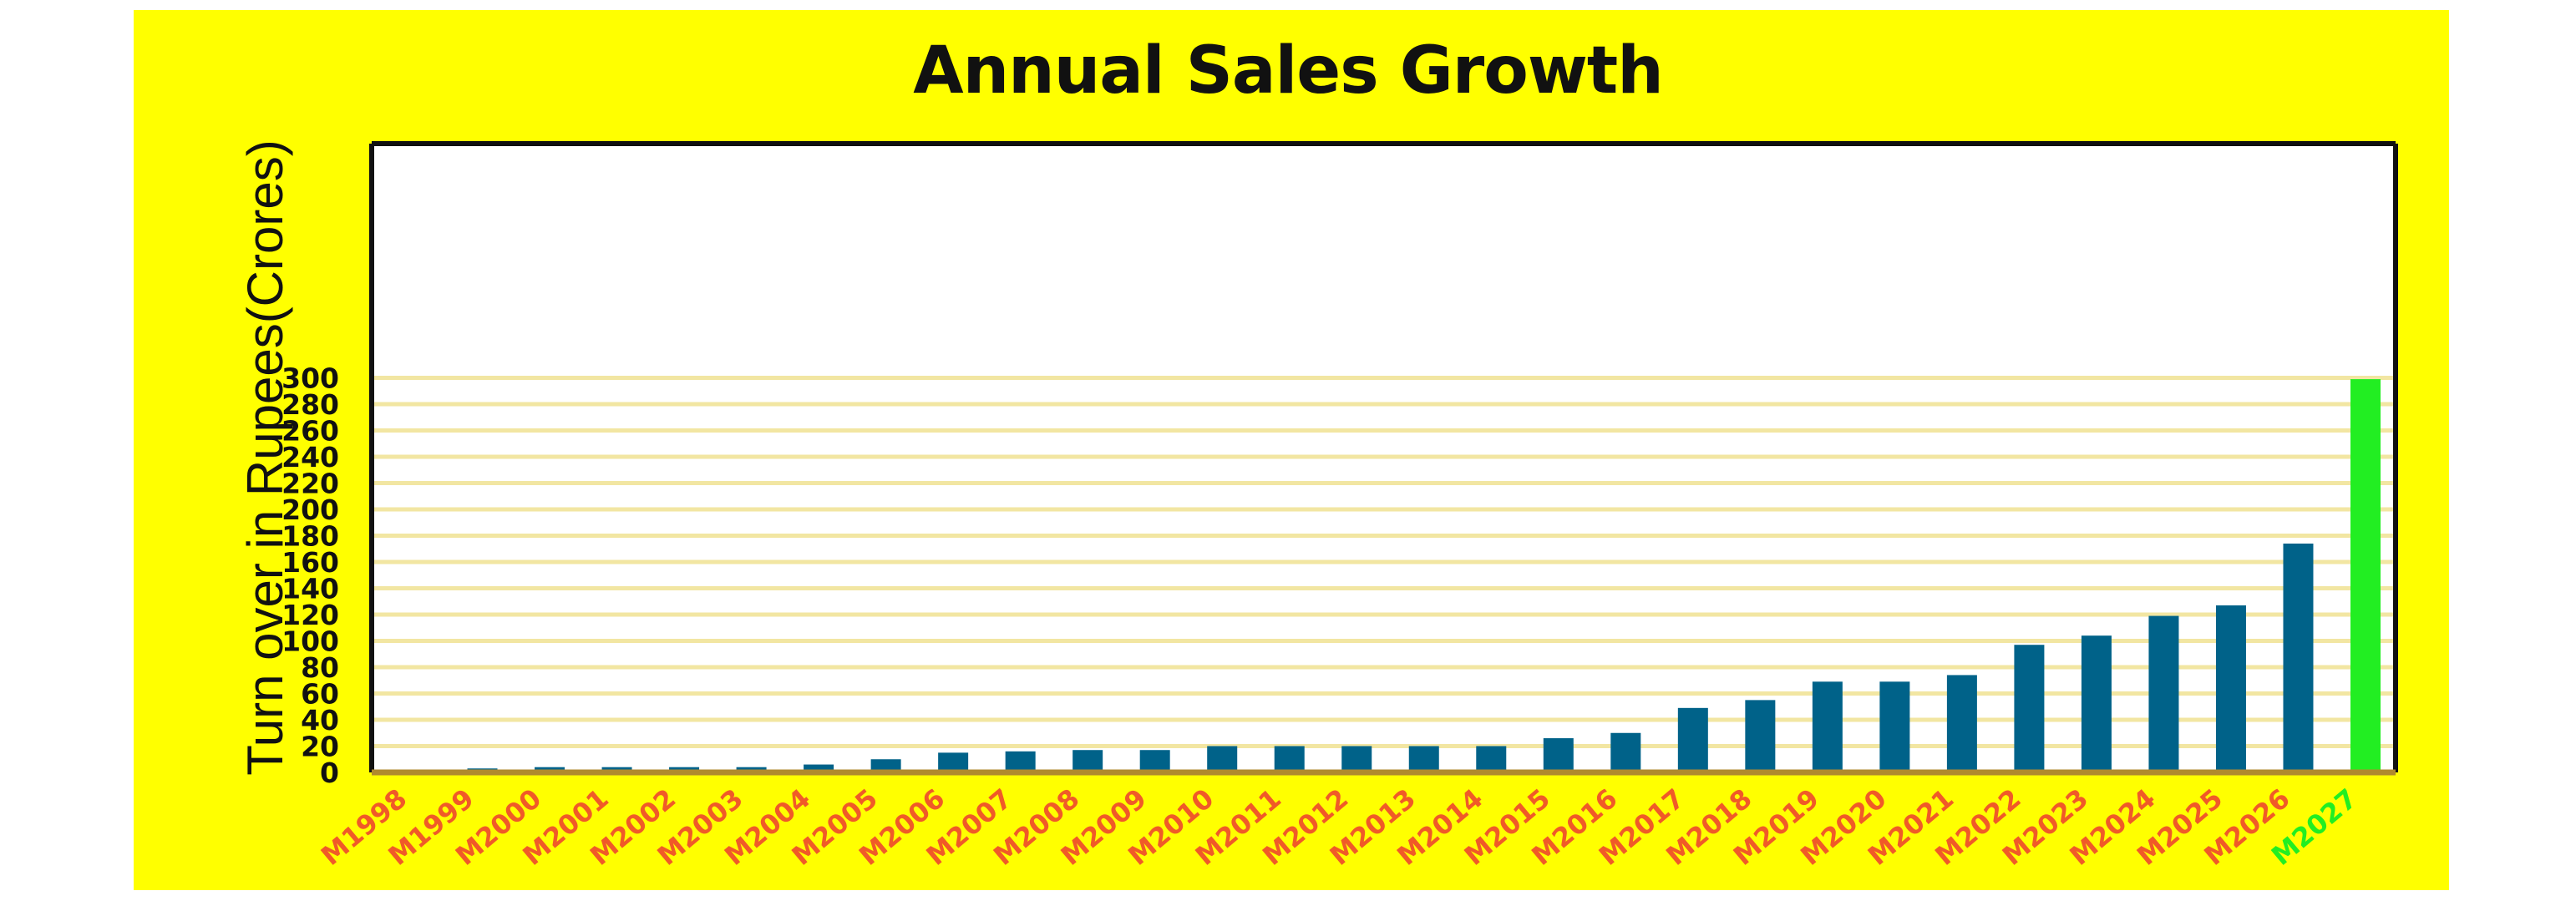 This screenshot has height=901, width=2576. What do you see at coordinates (1625, 752) in the screenshot?
I see `bar-m2016` at bounding box center [1625, 752].